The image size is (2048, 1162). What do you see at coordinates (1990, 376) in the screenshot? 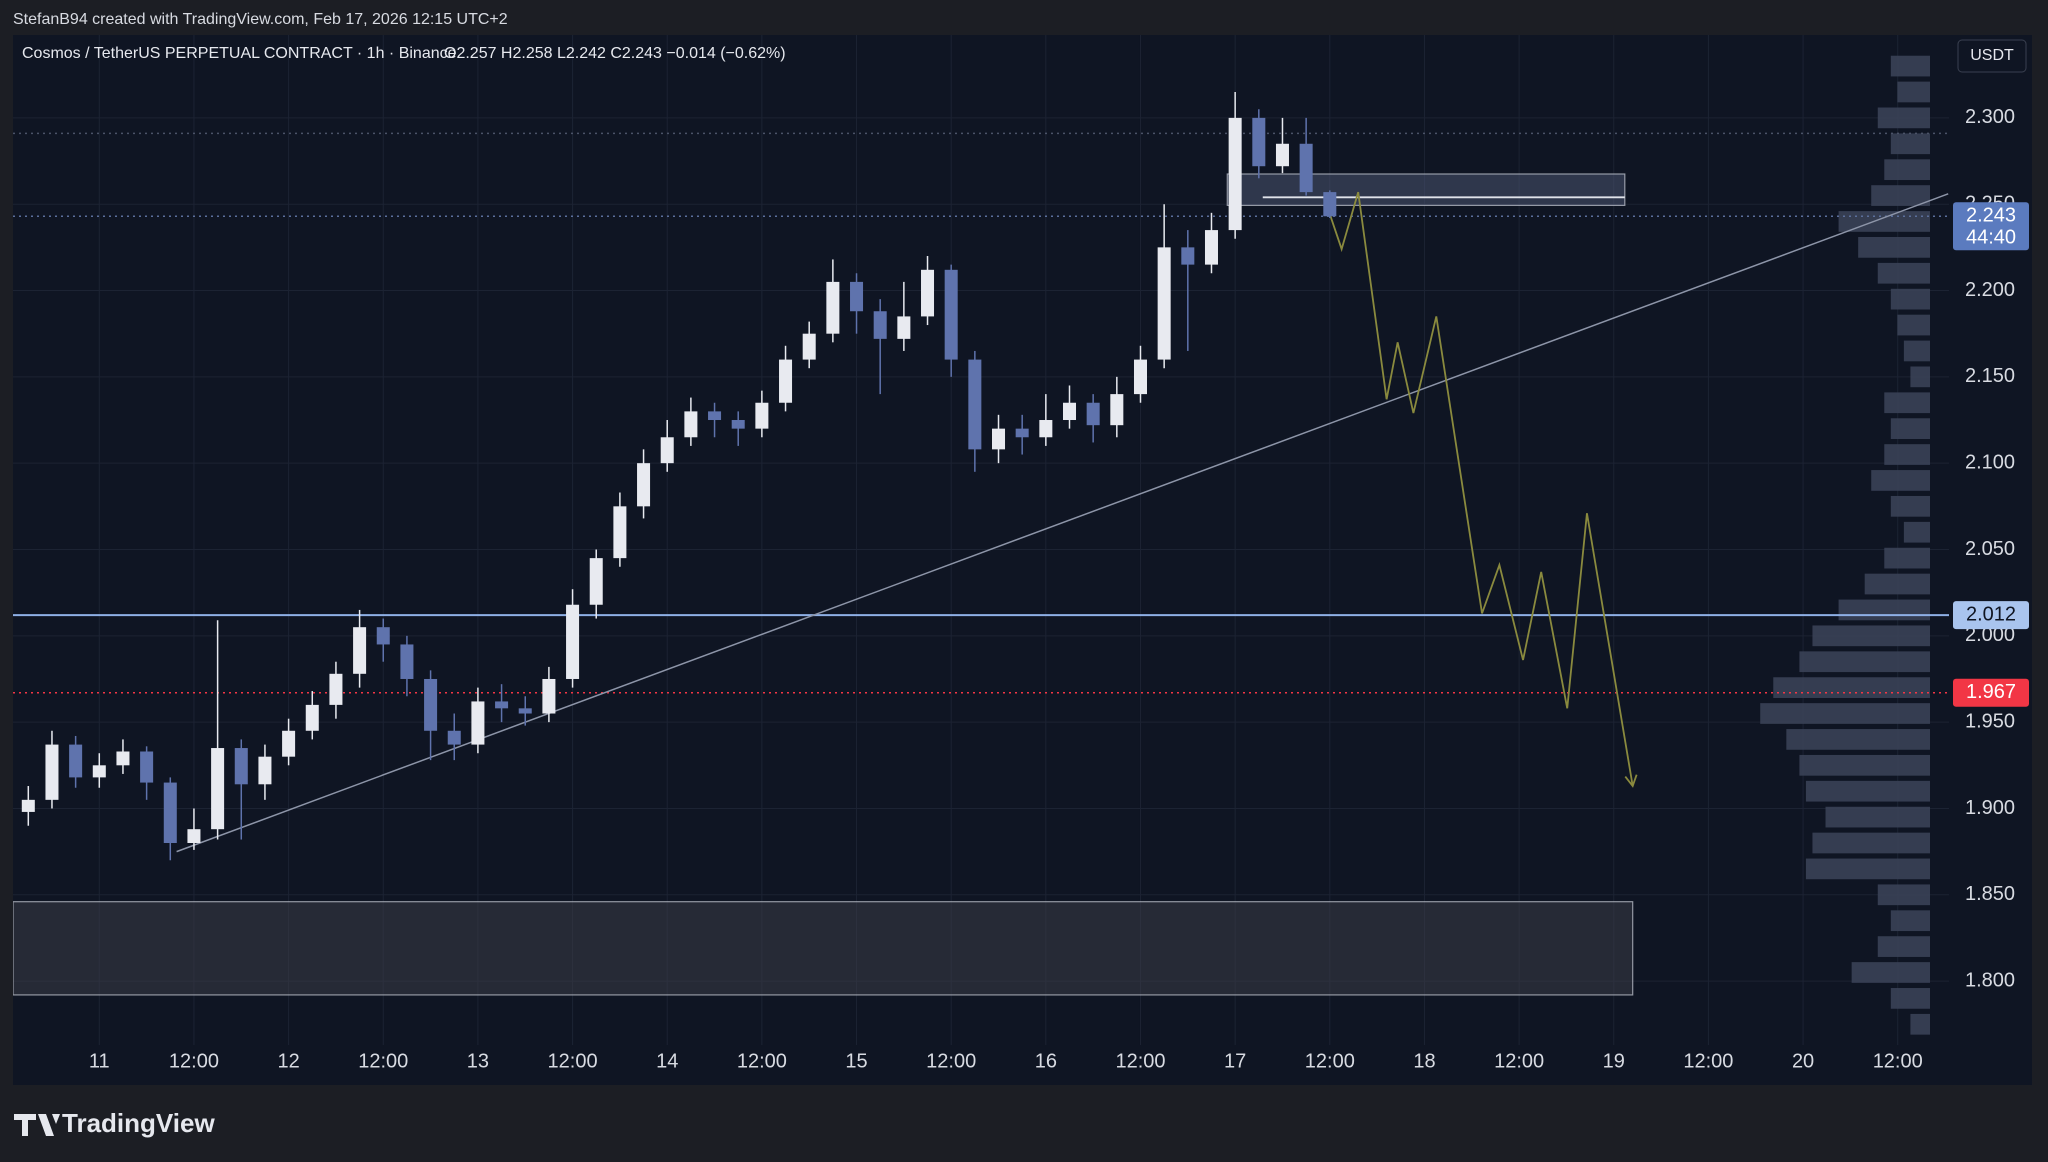
I see `y-tick-label: 2.150` at bounding box center [1990, 376].